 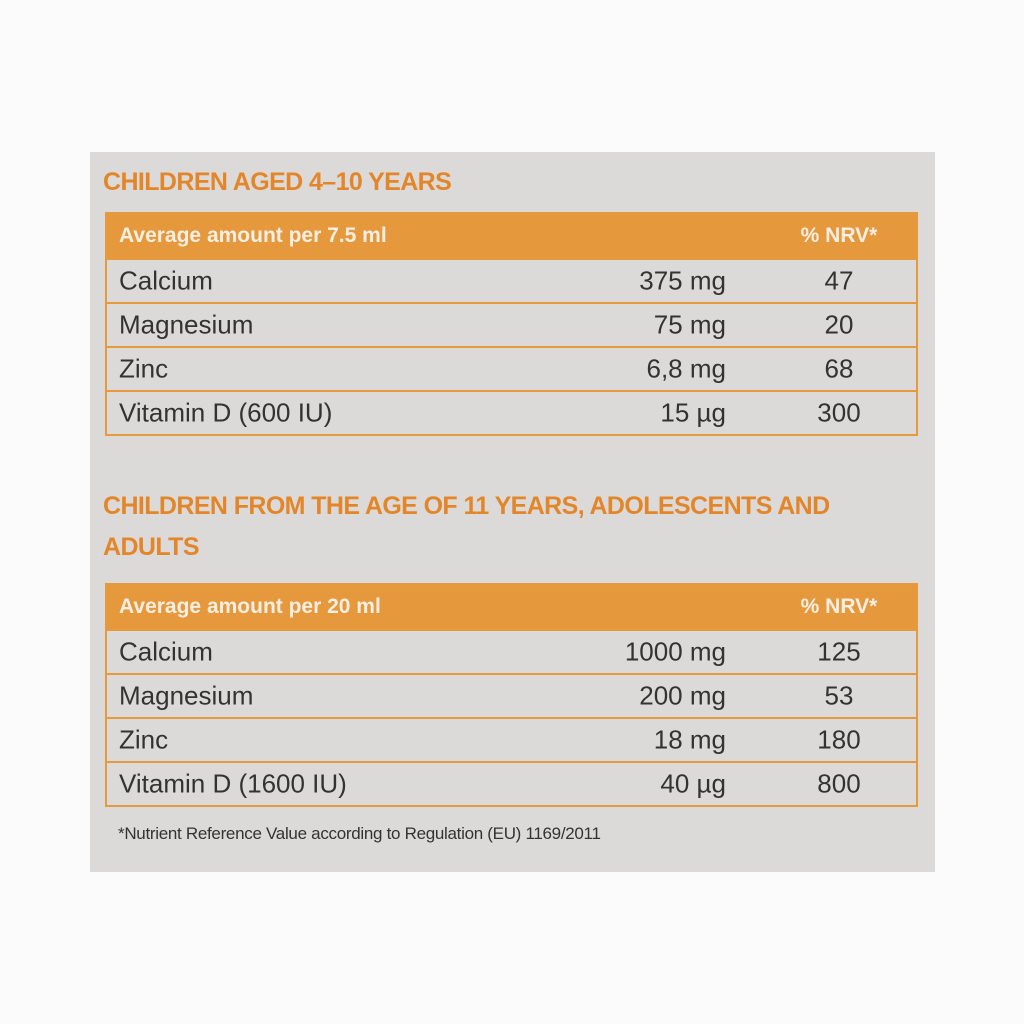 I want to click on amount: 75 mg, so click(x=689, y=324).